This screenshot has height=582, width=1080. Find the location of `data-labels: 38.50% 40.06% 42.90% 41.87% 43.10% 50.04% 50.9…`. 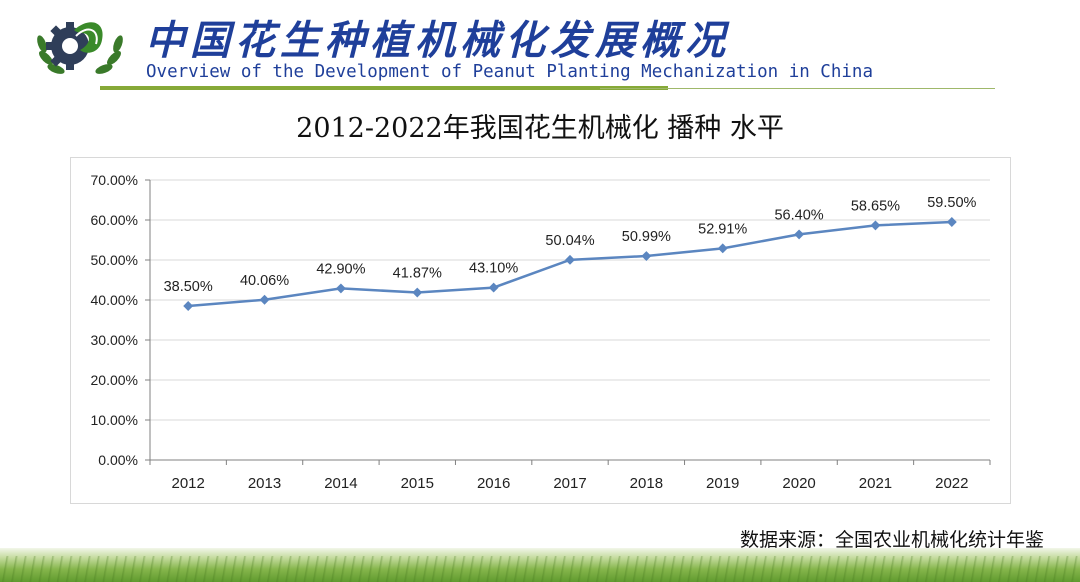

data-labels: 38.50% 40.06% 42.90% 41.87% 43.10% 50.04% 50.9… is located at coordinates (570, 245).